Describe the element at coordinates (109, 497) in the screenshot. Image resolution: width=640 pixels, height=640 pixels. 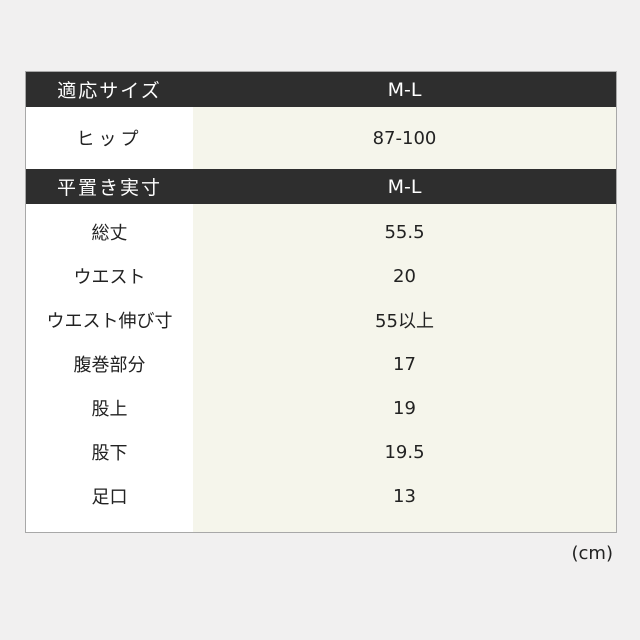
I see `row-label: 足口` at that location.